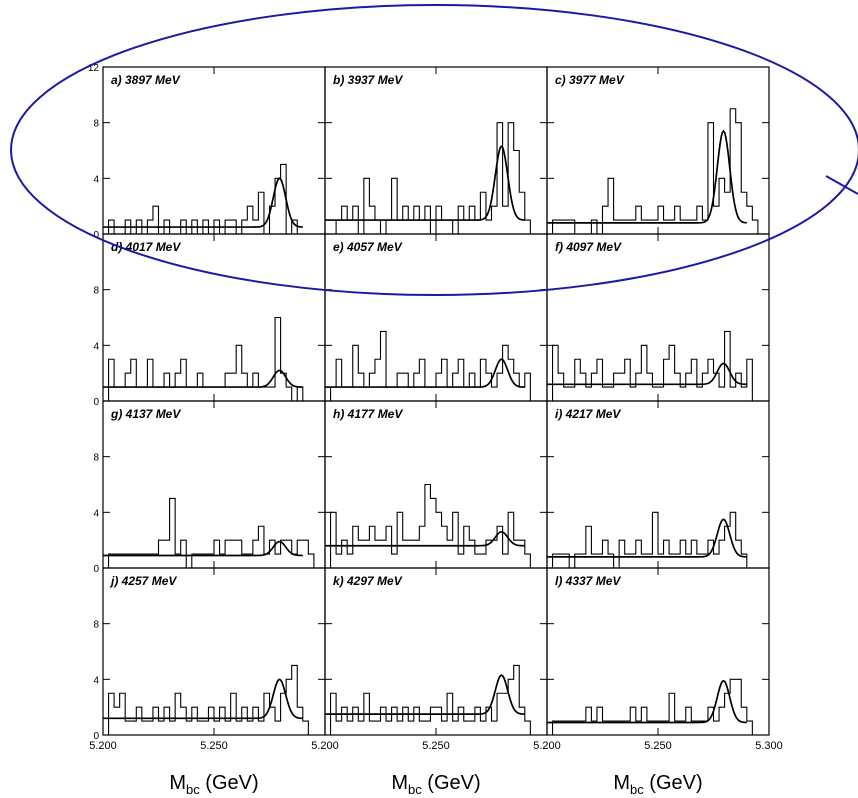 Image resolution: width=858 pixels, height=798 pixels. What do you see at coordinates (588, 581) in the screenshot?
I see `panel-label: l) 4337 MeV` at bounding box center [588, 581].